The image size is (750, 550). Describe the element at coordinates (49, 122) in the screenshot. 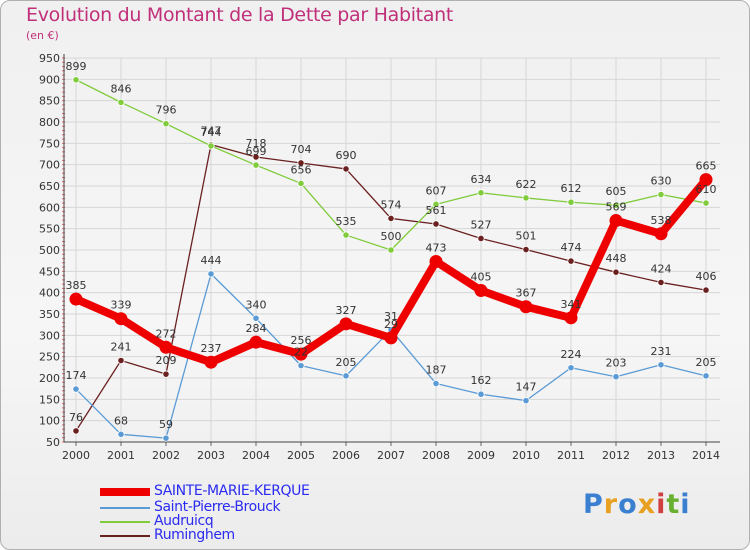

I see `y-tick-label: 800` at that location.